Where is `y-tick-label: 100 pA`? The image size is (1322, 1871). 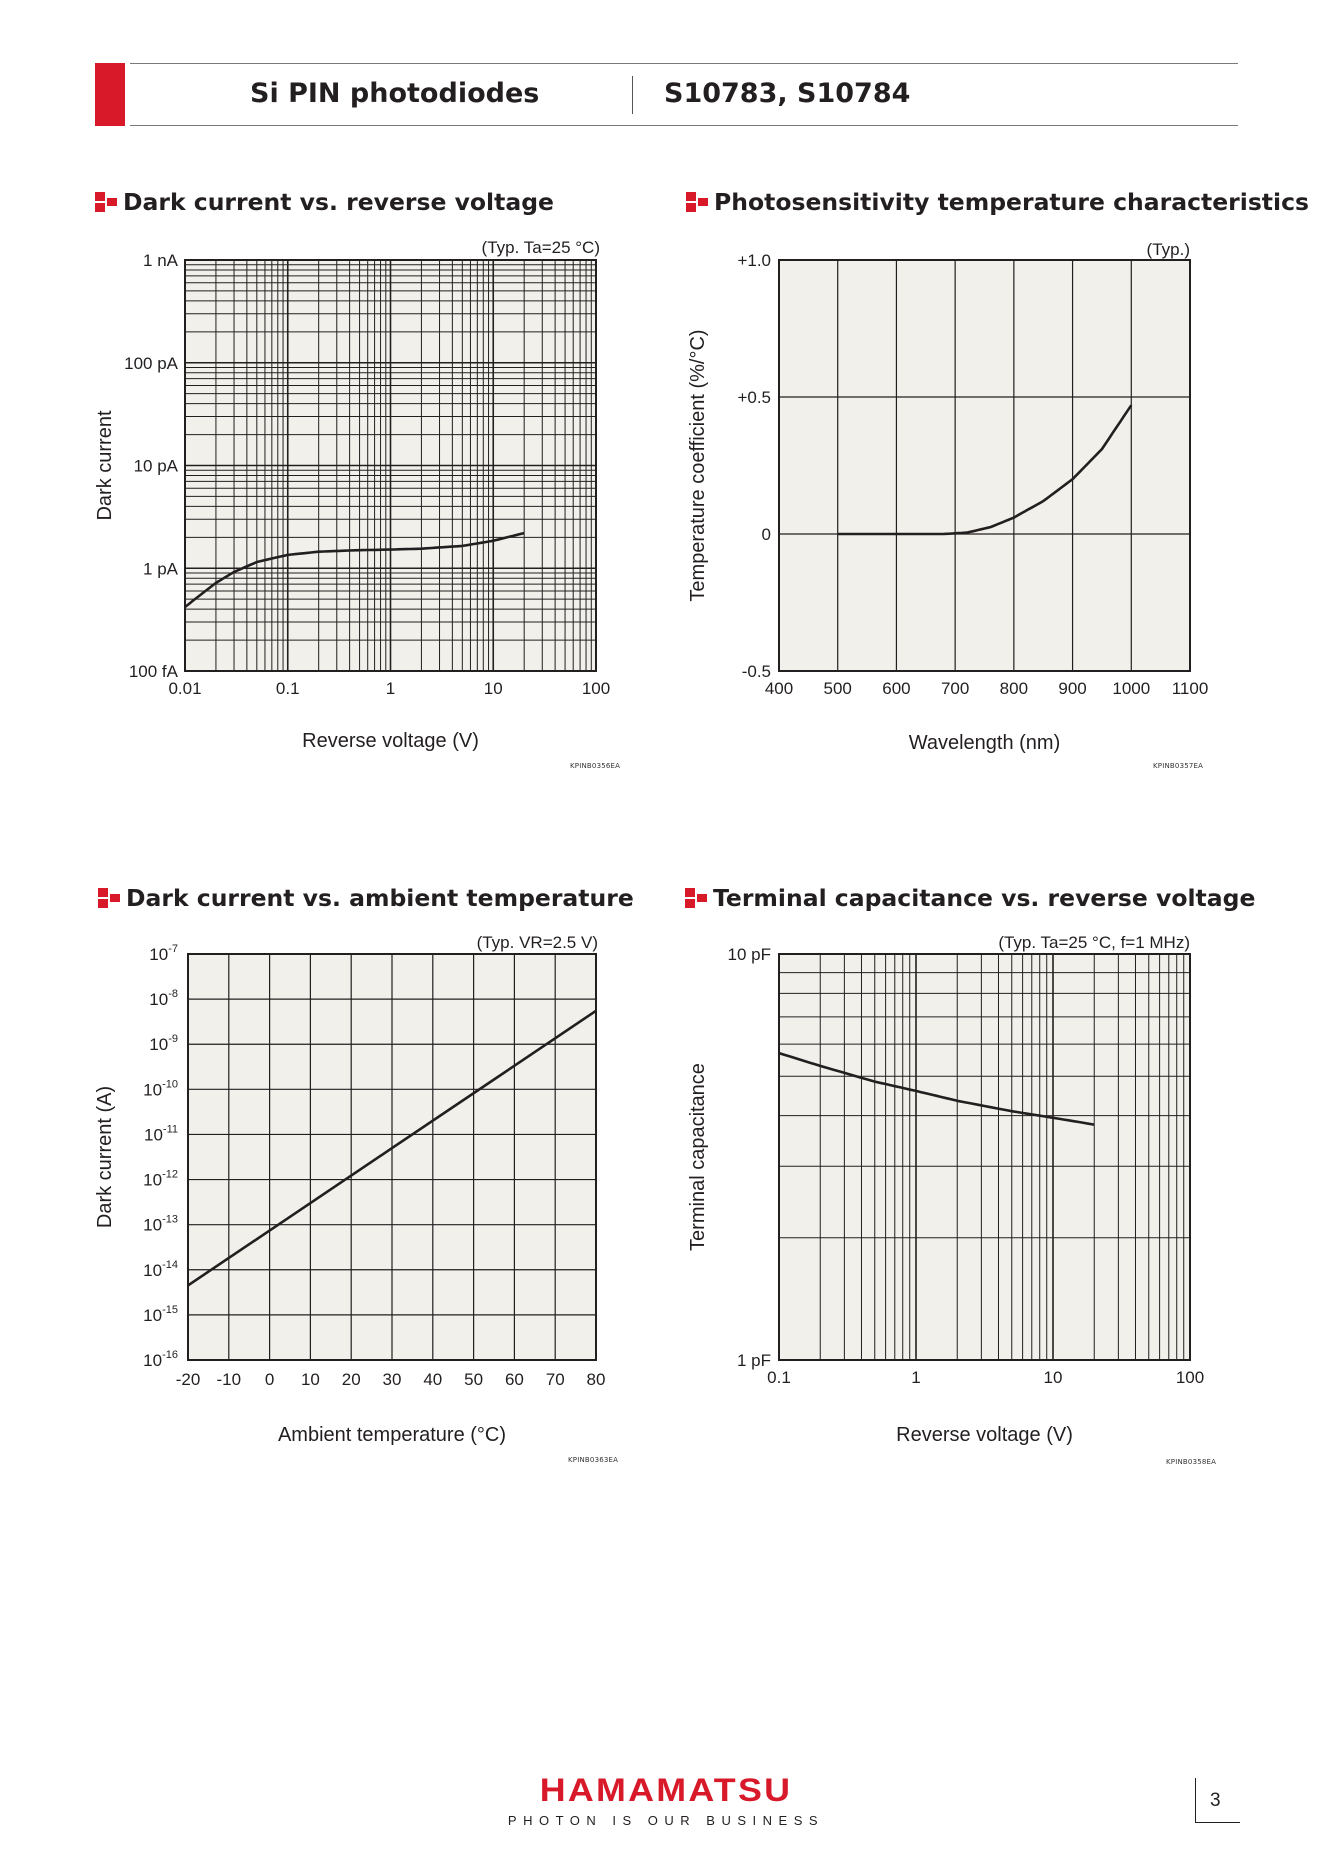 y-tick-label: 100 pA is located at coordinates (151, 363).